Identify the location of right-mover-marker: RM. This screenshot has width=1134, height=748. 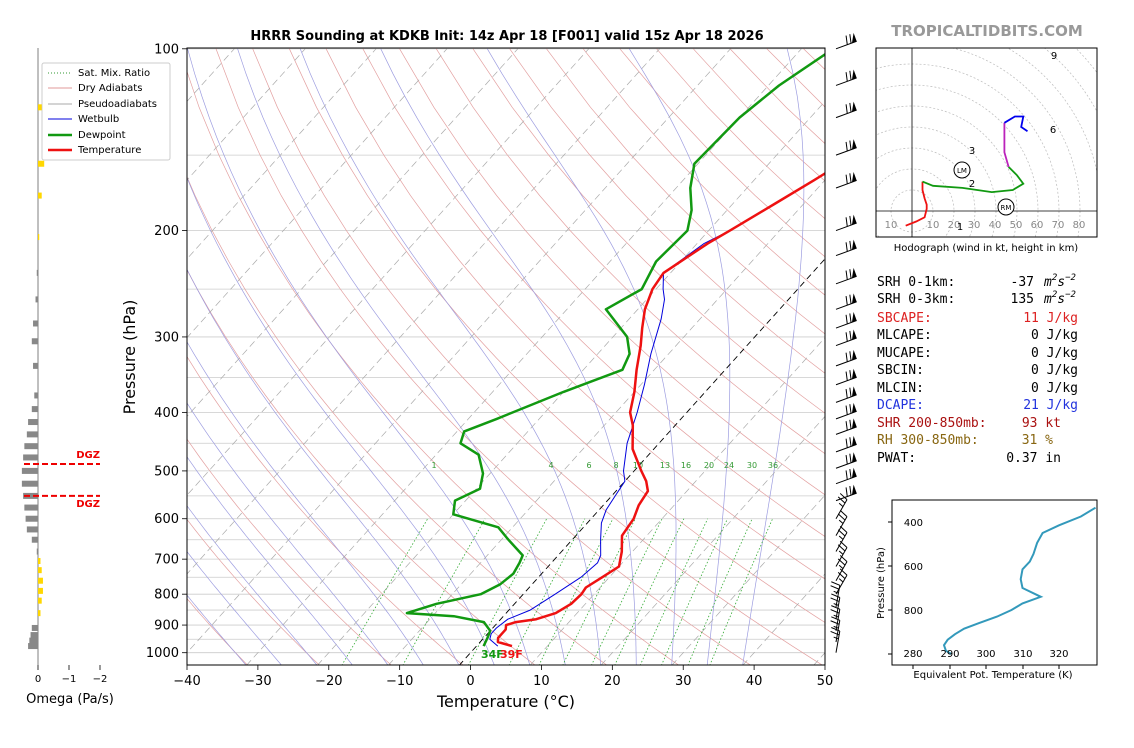
(1006, 207).